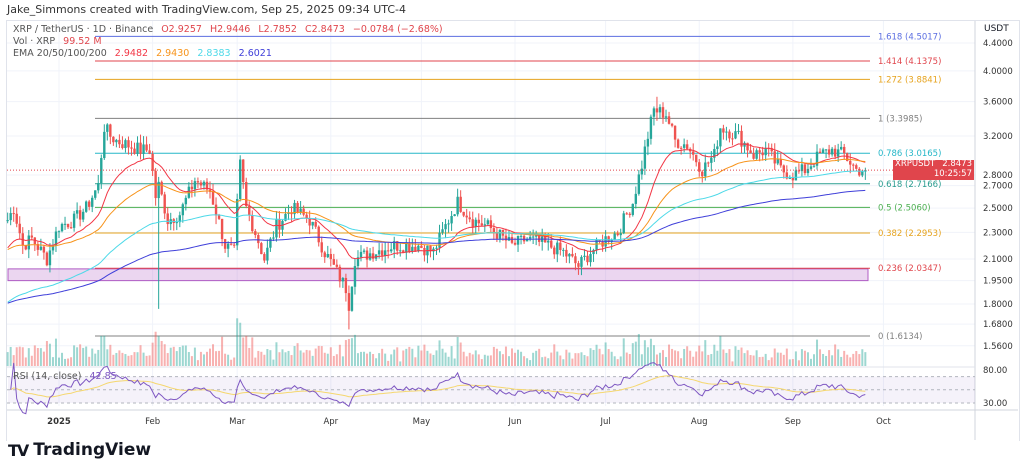  I want to click on symbol-title: XRP / TetherUS · 1D · Binance, so click(83, 29).